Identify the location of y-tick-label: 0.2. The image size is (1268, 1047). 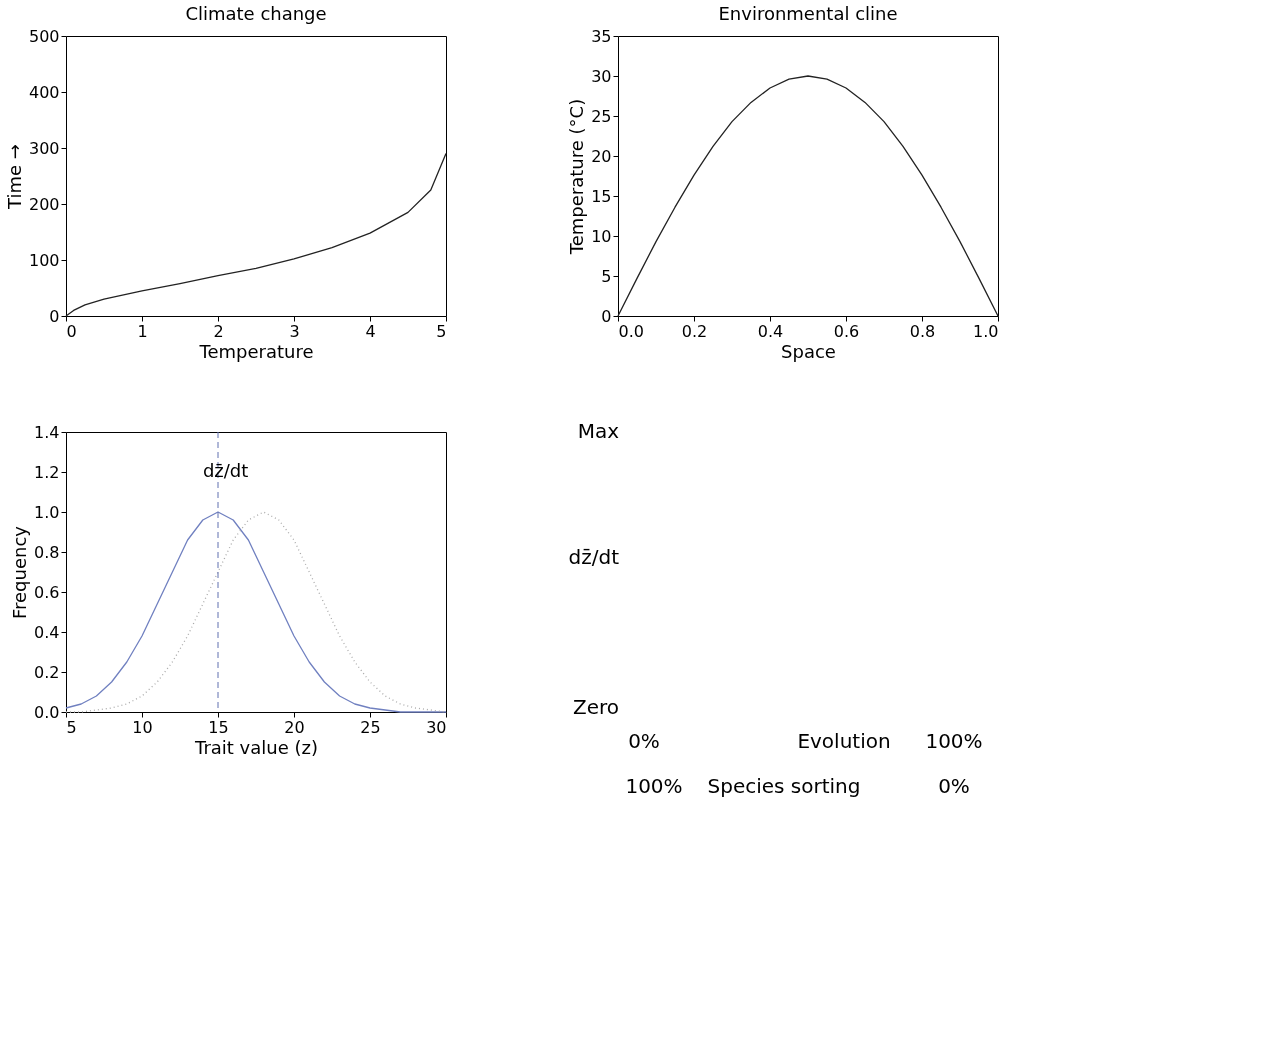
(47, 672).